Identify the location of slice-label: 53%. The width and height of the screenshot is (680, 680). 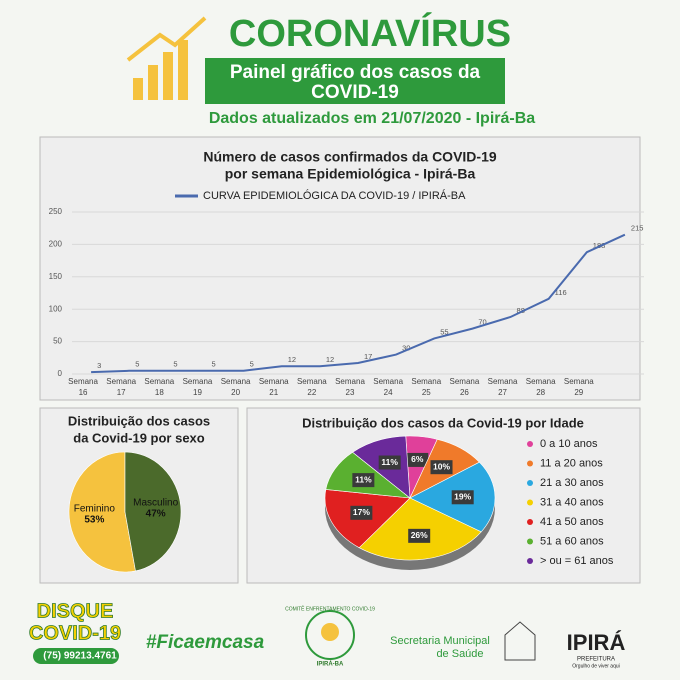
(94, 520).